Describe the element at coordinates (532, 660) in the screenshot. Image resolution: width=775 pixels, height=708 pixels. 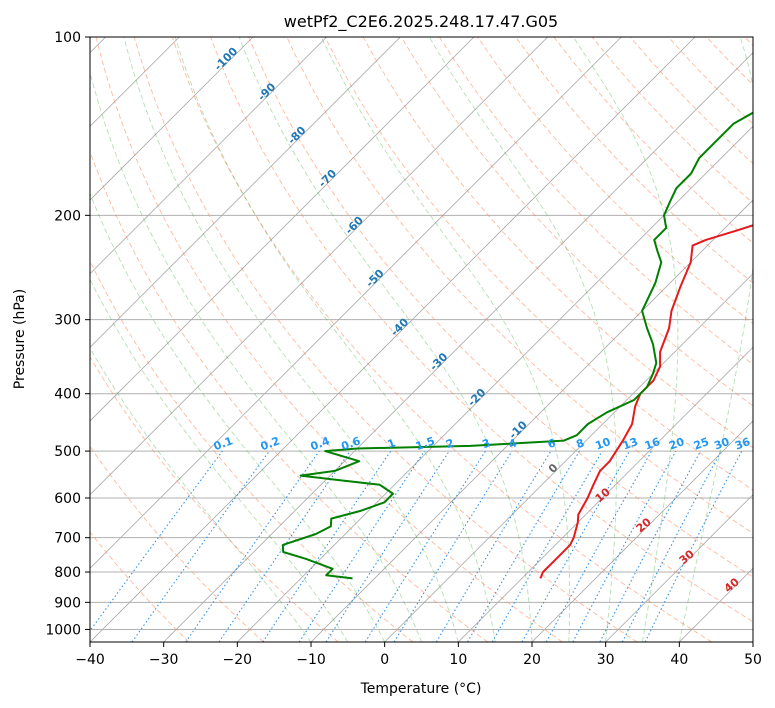
I see `x-tick-label: 20` at that location.